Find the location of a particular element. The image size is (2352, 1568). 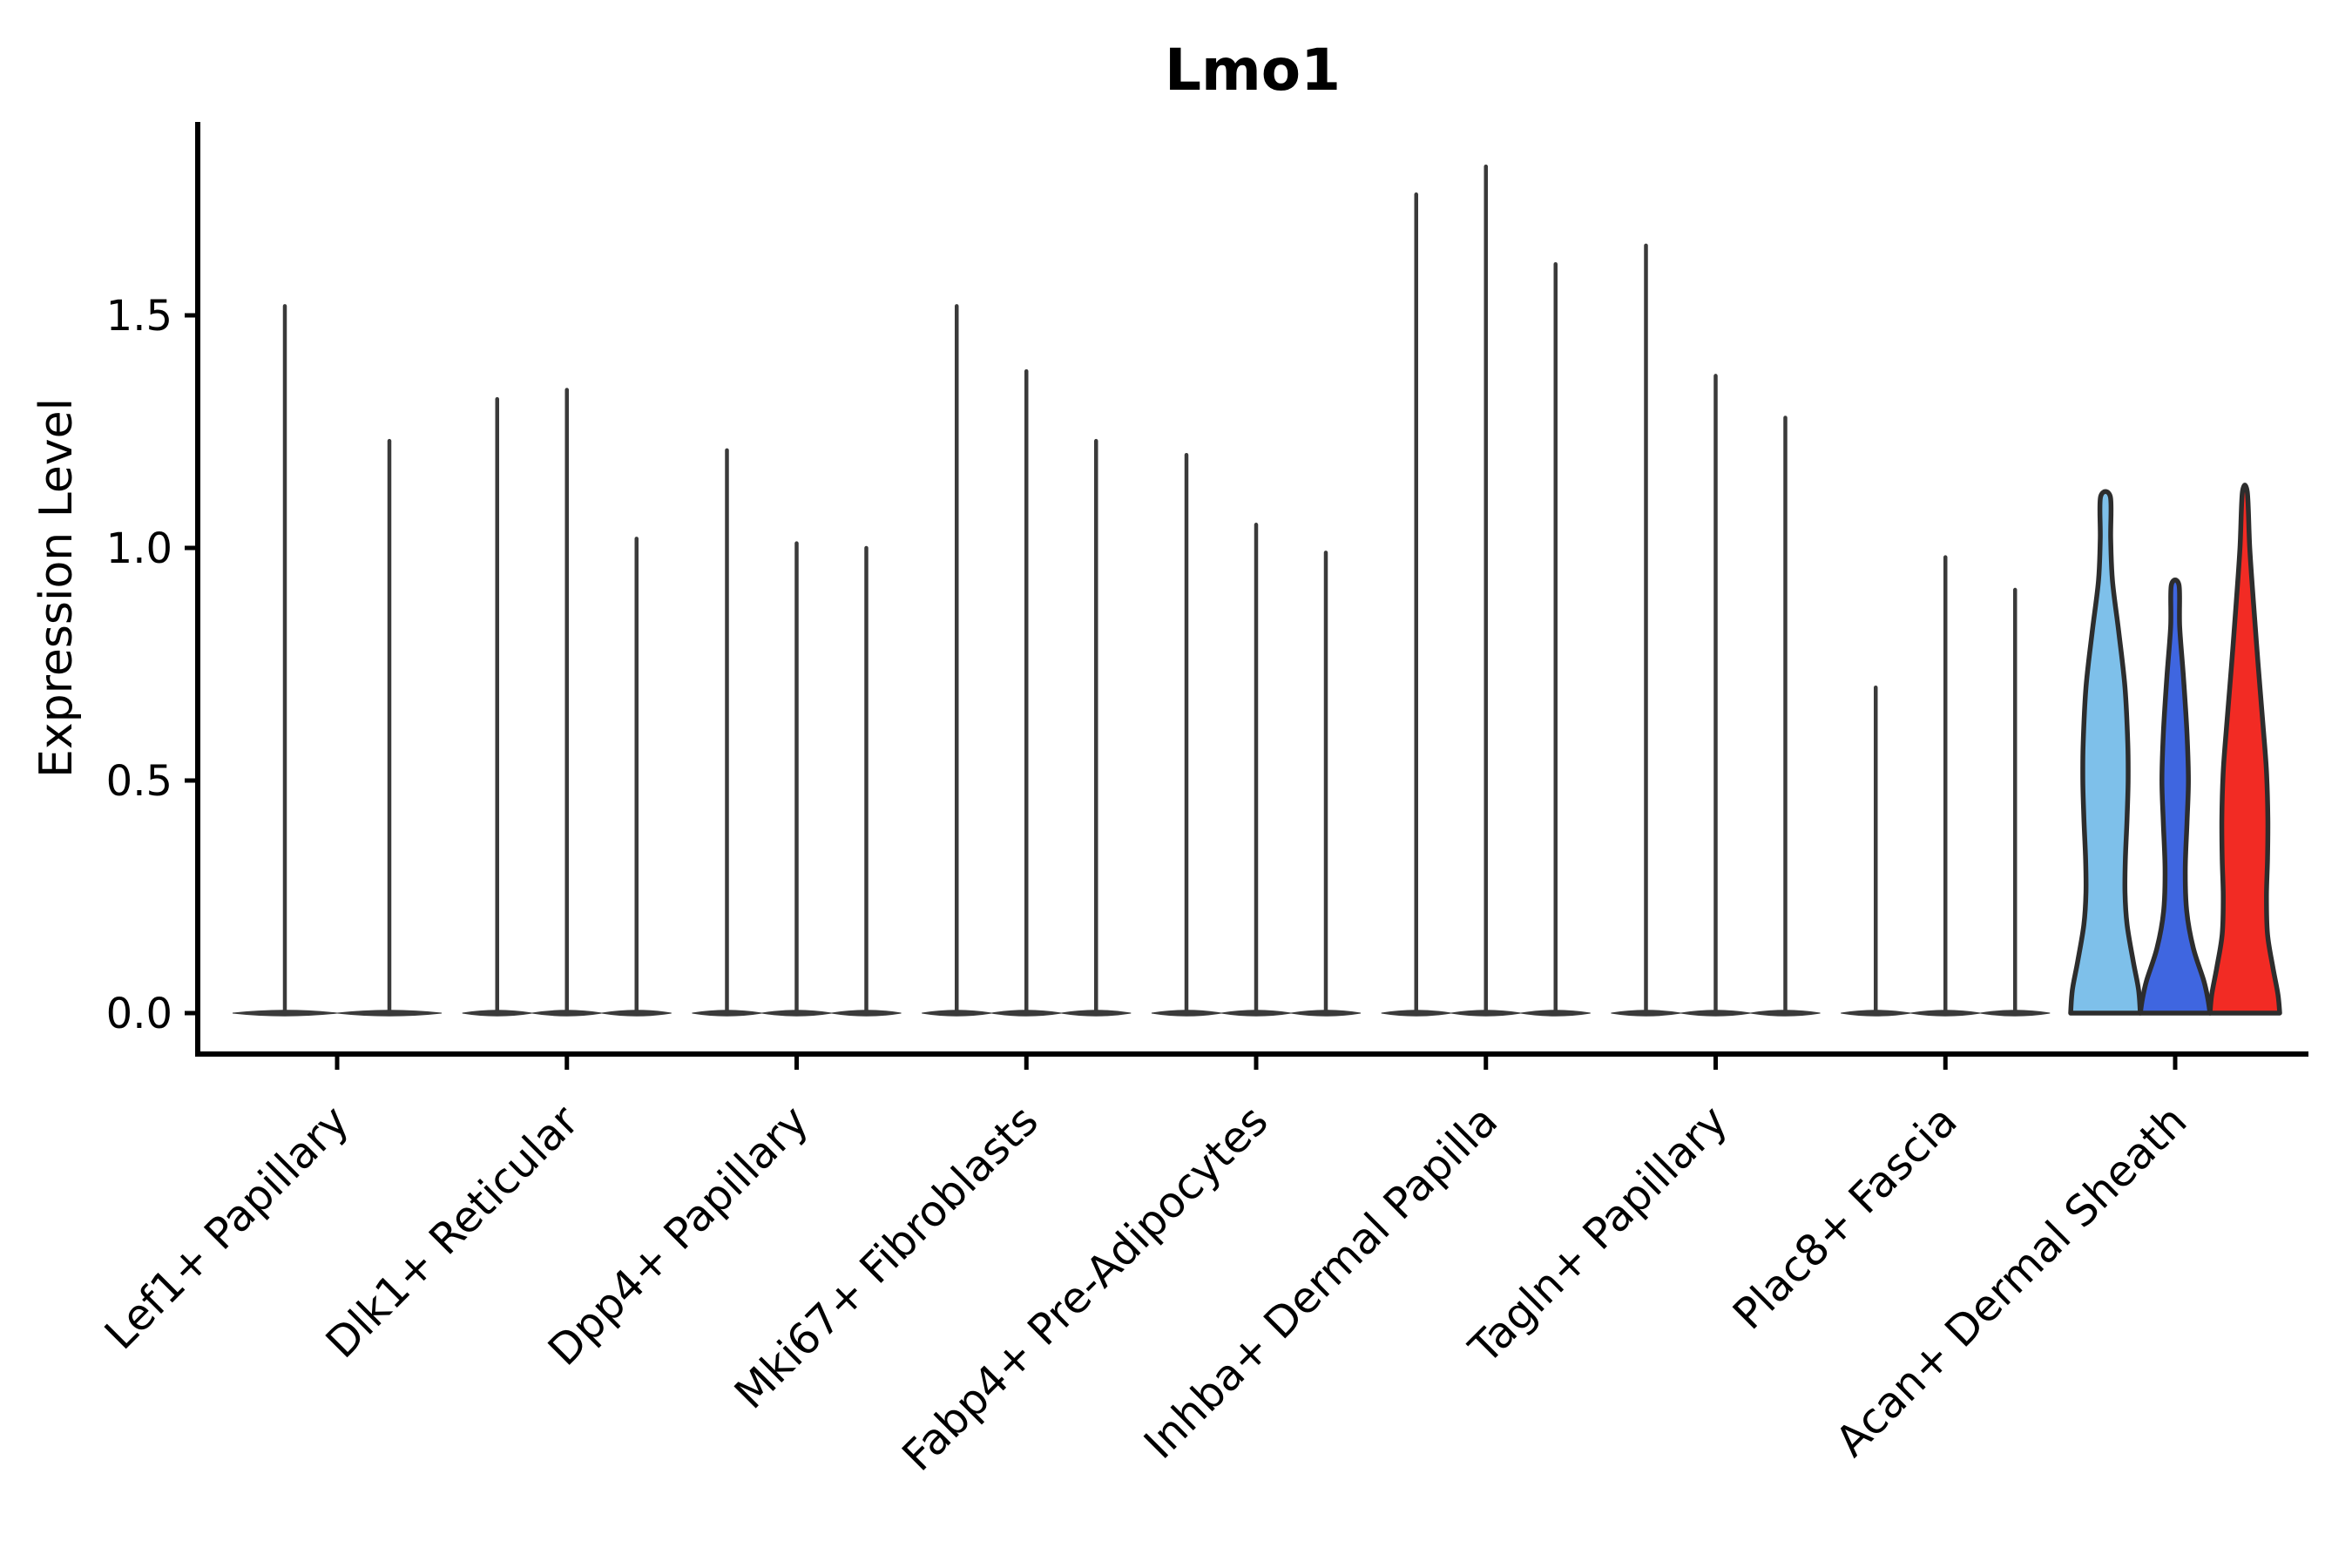

x-tick-label: Plac8+ Fascia is located at coordinates (1845, 1217).